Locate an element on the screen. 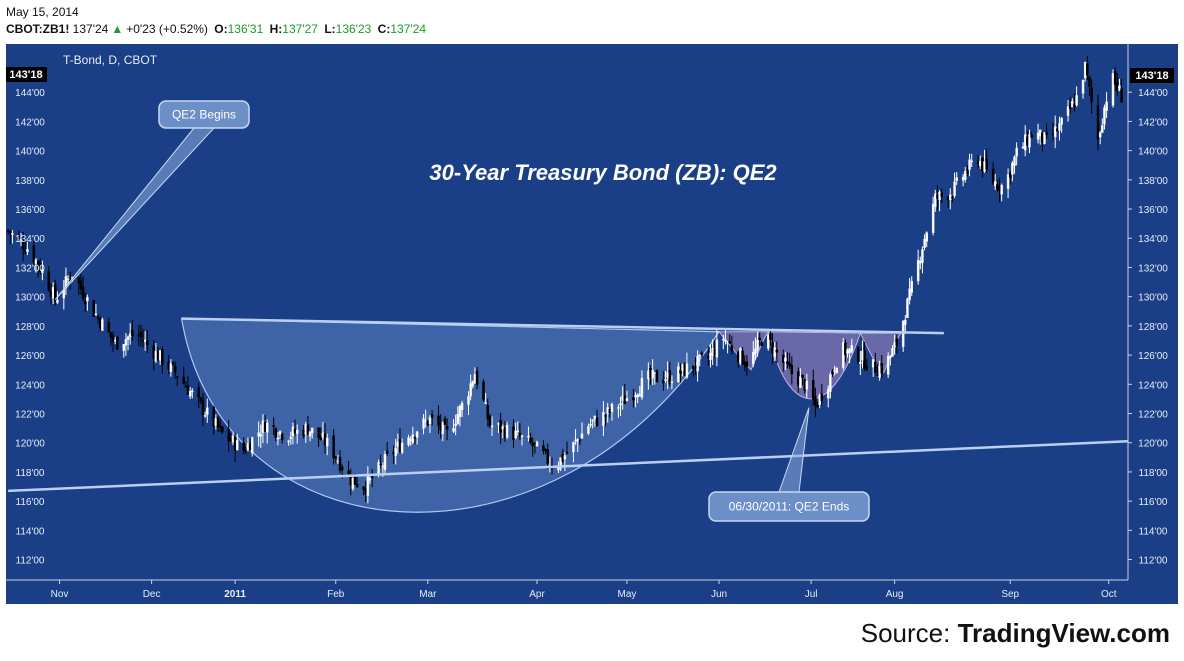  up-arrow-icon: ▲ is located at coordinates (117, 29).